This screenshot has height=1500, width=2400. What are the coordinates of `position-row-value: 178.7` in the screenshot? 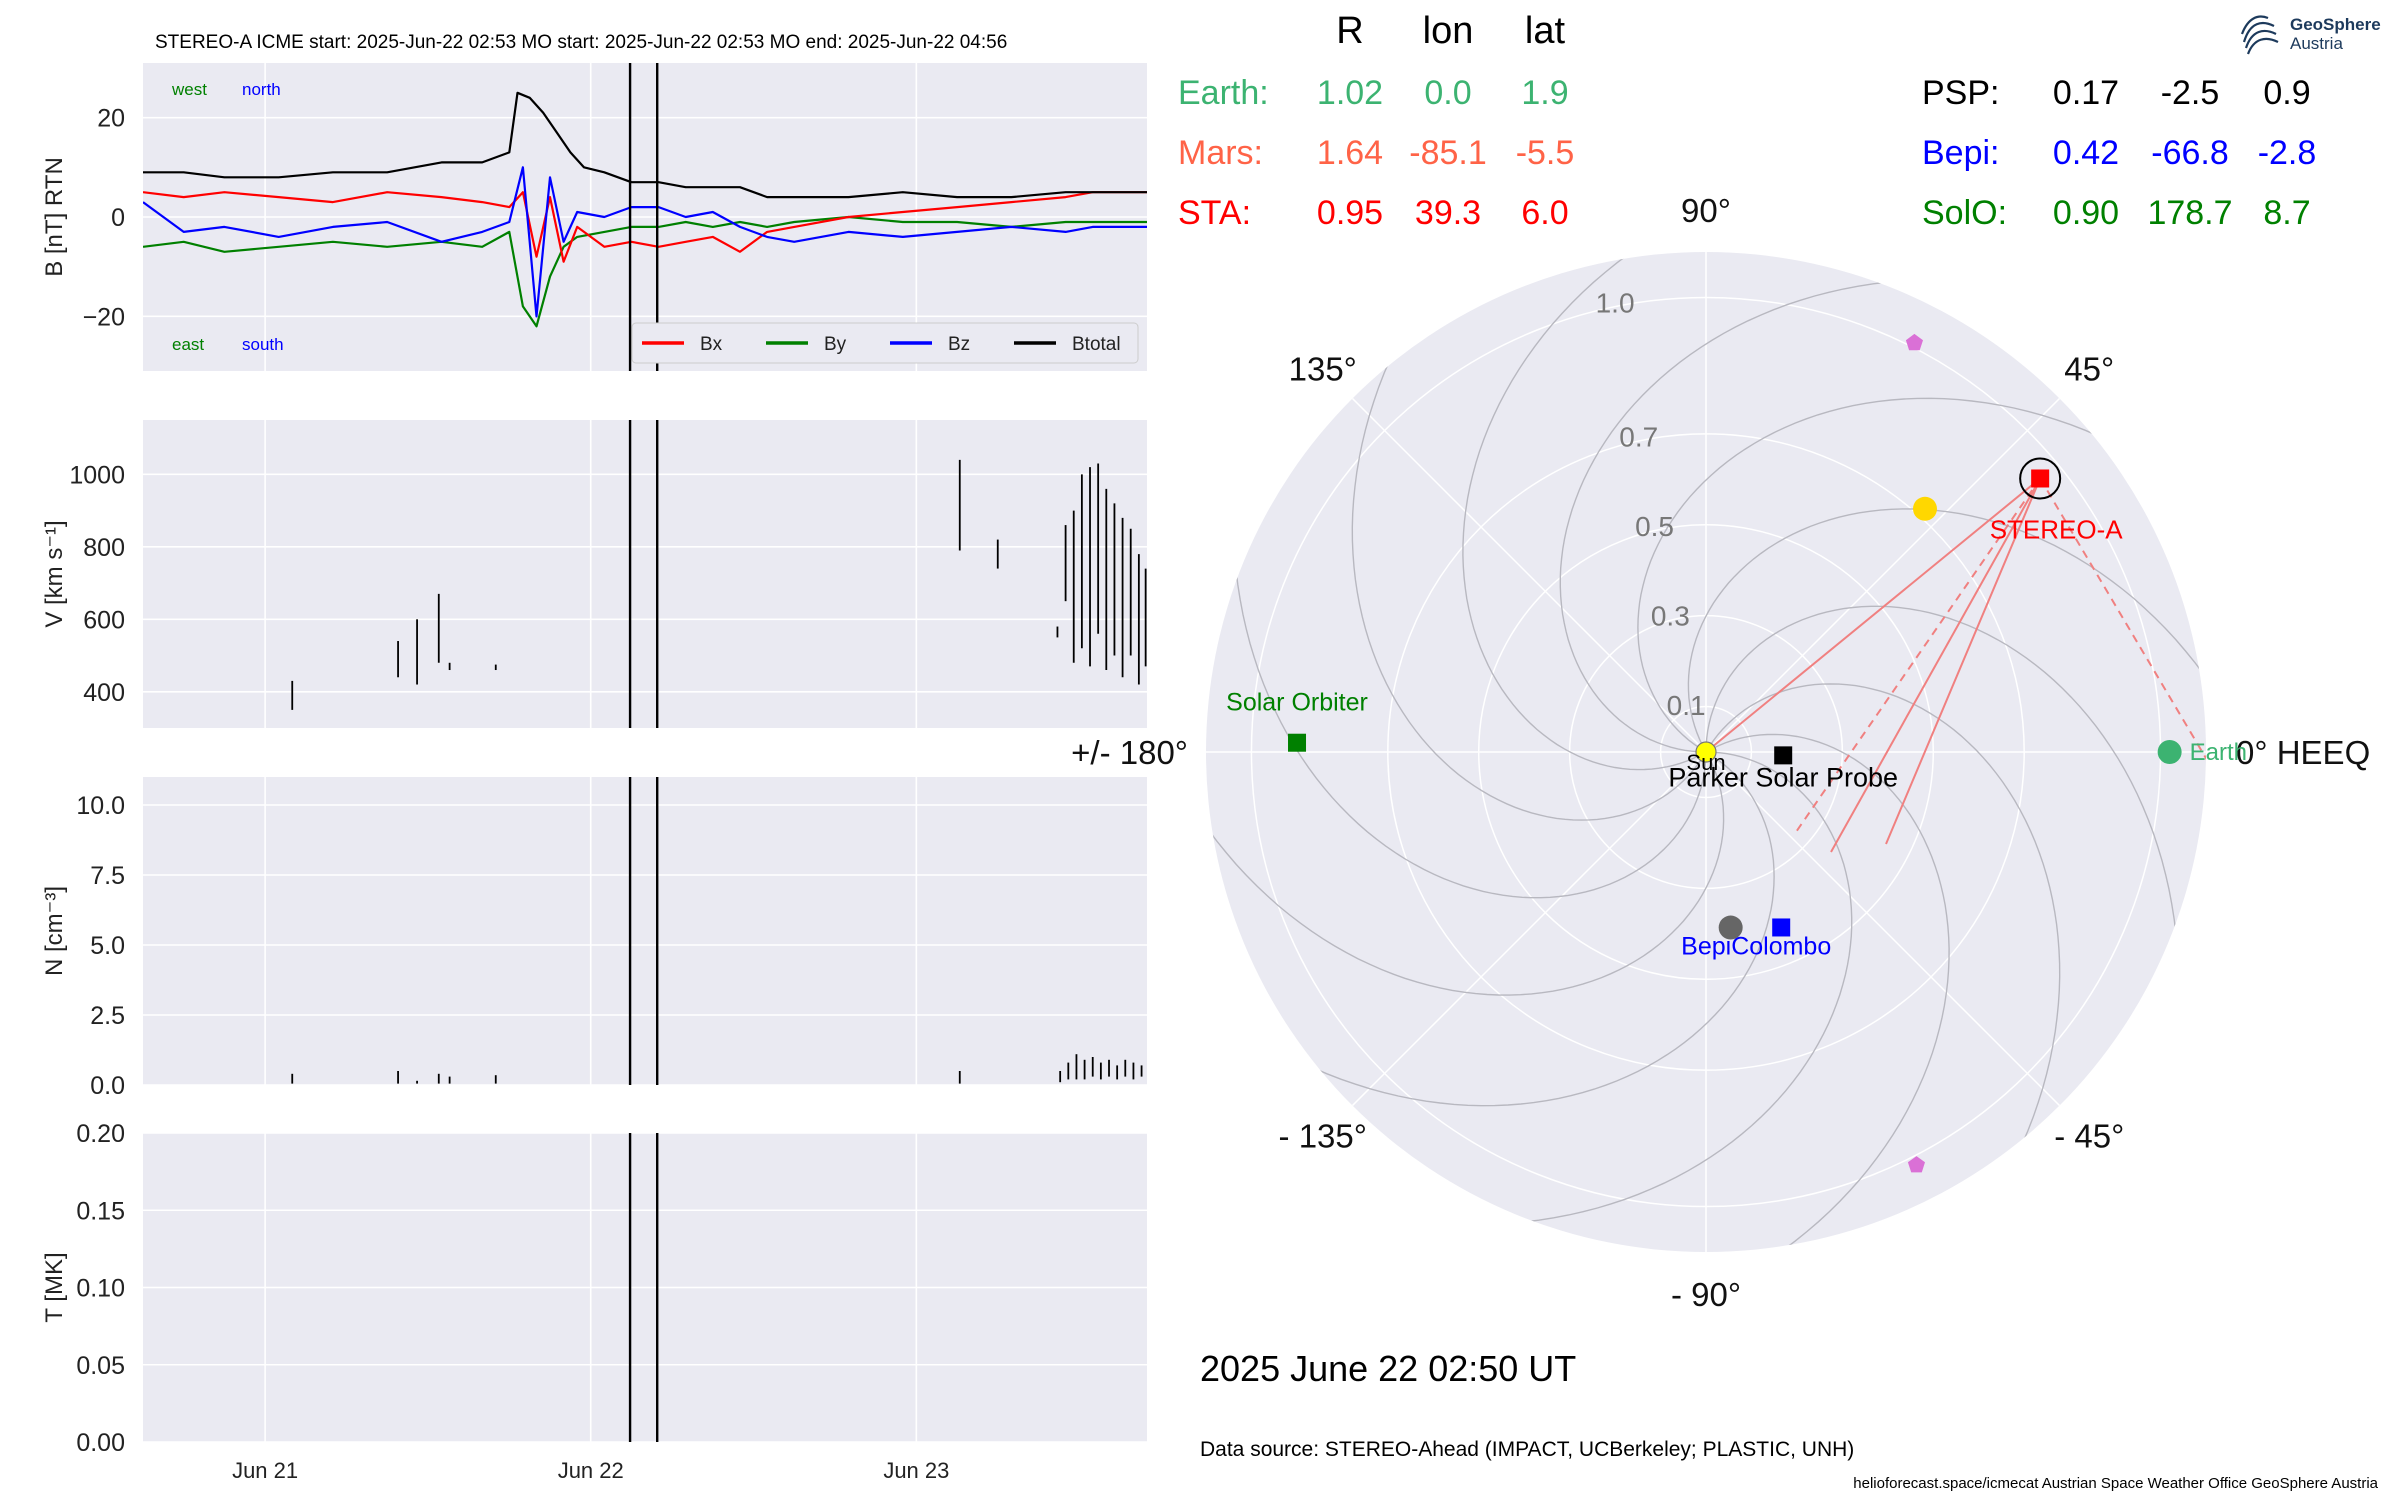 It's located at (2189, 213).